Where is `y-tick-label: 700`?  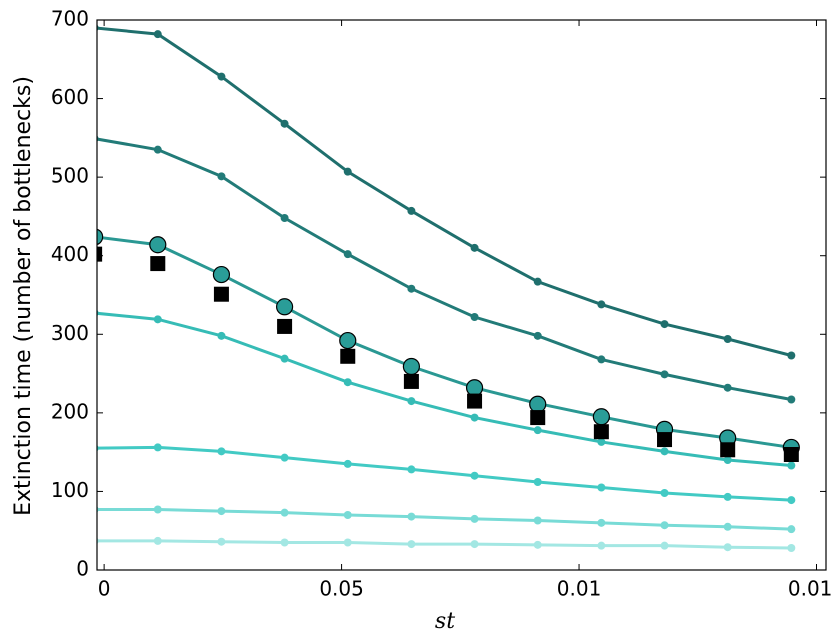 y-tick-label: 700 is located at coordinates (70, 19).